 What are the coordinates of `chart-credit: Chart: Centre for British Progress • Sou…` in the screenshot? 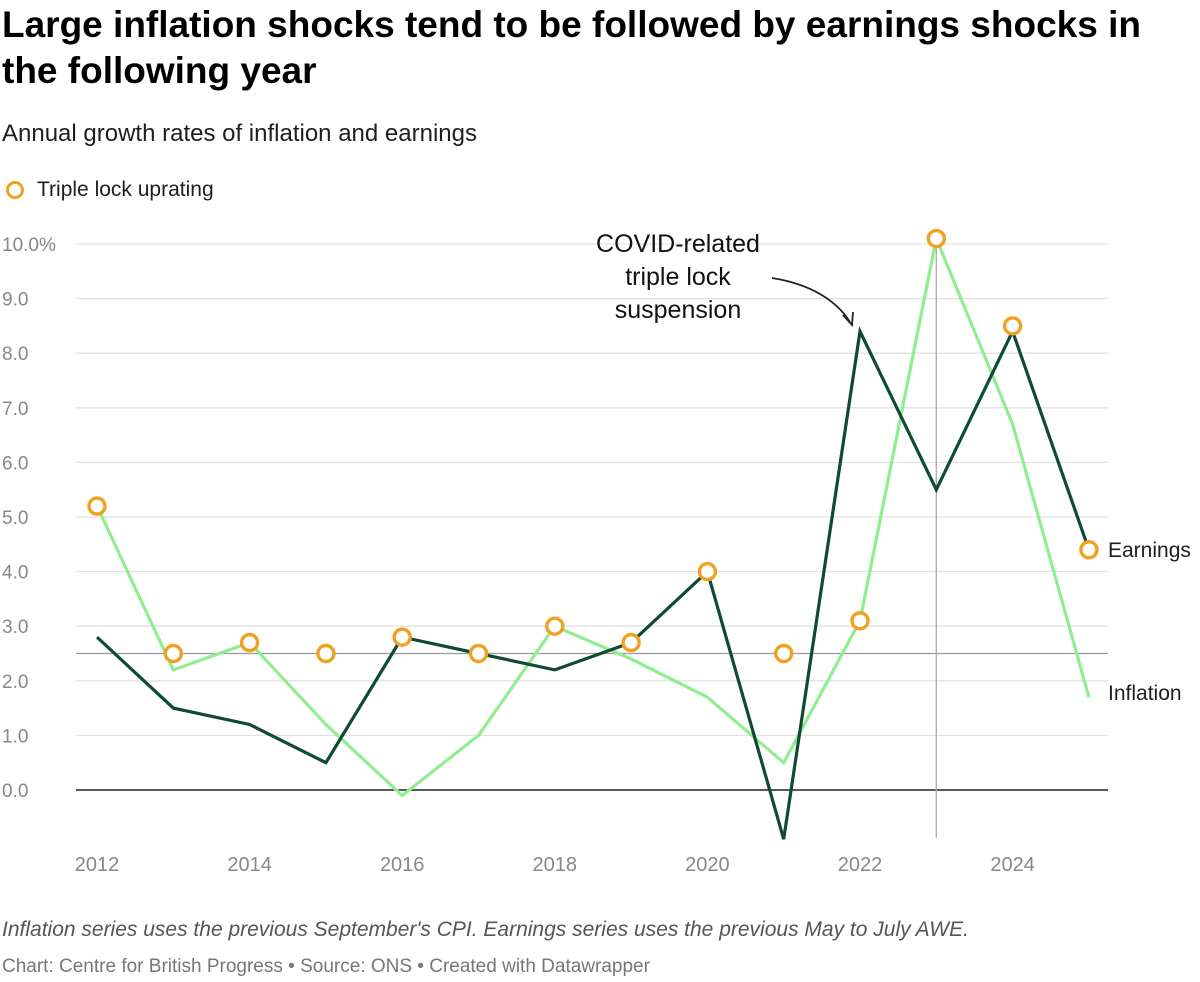 It's located at (326, 966).